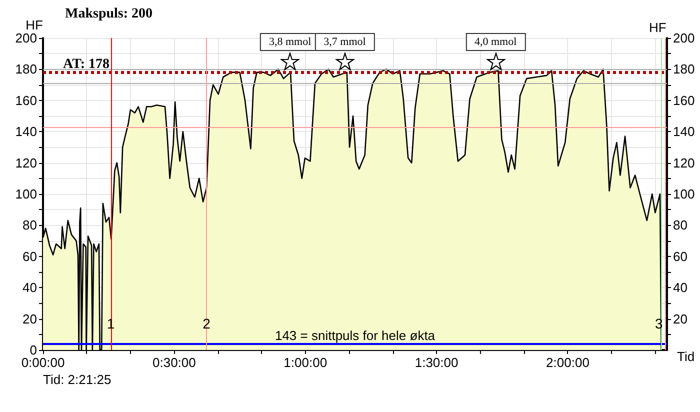 The height and width of the screenshot is (412, 700). Describe the element at coordinates (29, 225) in the screenshot. I see `y-tick-label: 80` at that location.